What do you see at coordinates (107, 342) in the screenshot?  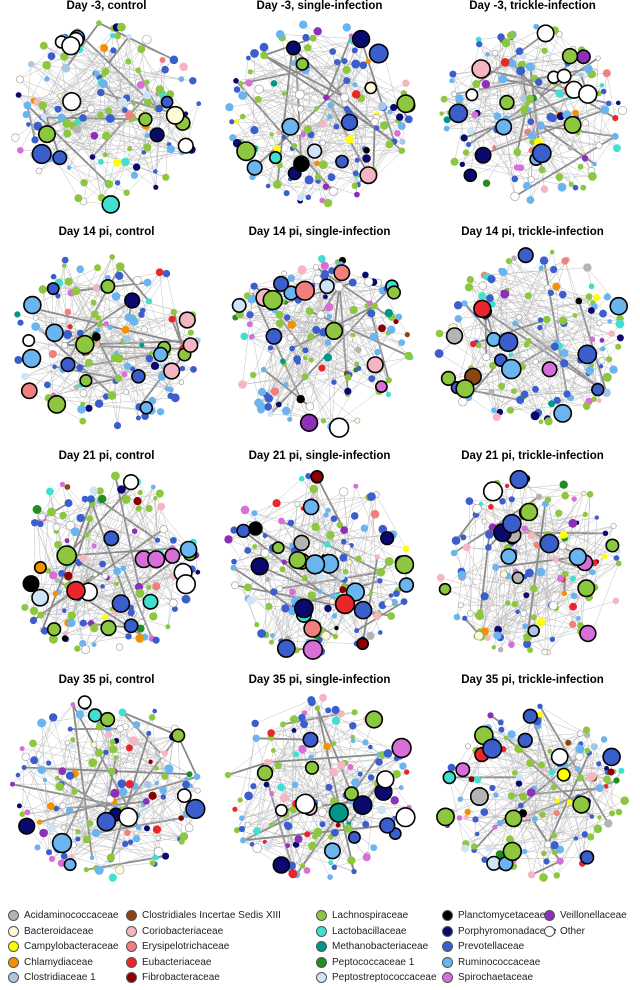 I see `network-graph` at bounding box center [107, 342].